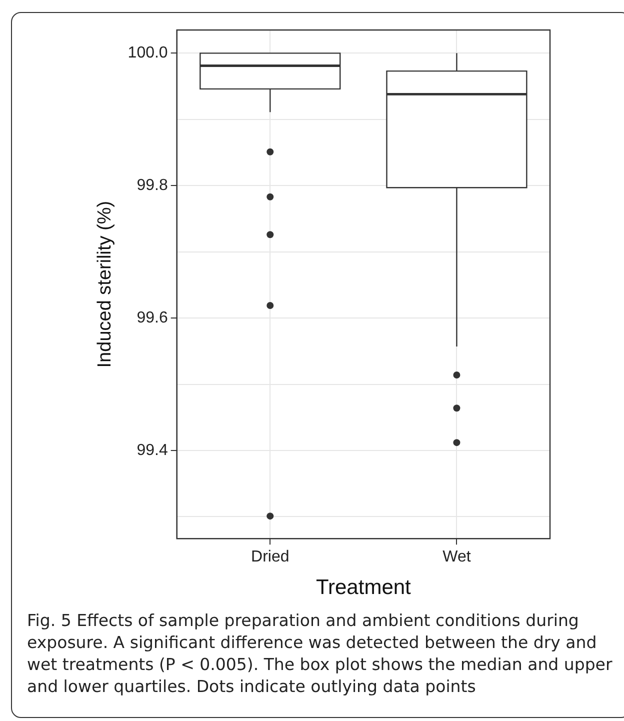  Describe the element at coordinates (148, 53) in the screenshot. I see `y-tick-label: 100.0` at that location.